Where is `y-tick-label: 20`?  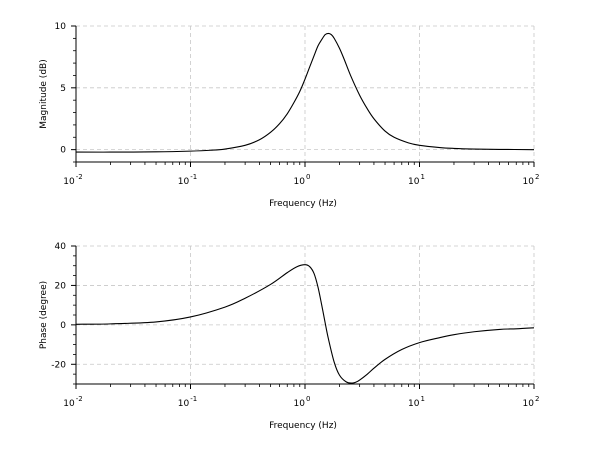 y-tick-label: 20 is located at coordinates (61, 286).